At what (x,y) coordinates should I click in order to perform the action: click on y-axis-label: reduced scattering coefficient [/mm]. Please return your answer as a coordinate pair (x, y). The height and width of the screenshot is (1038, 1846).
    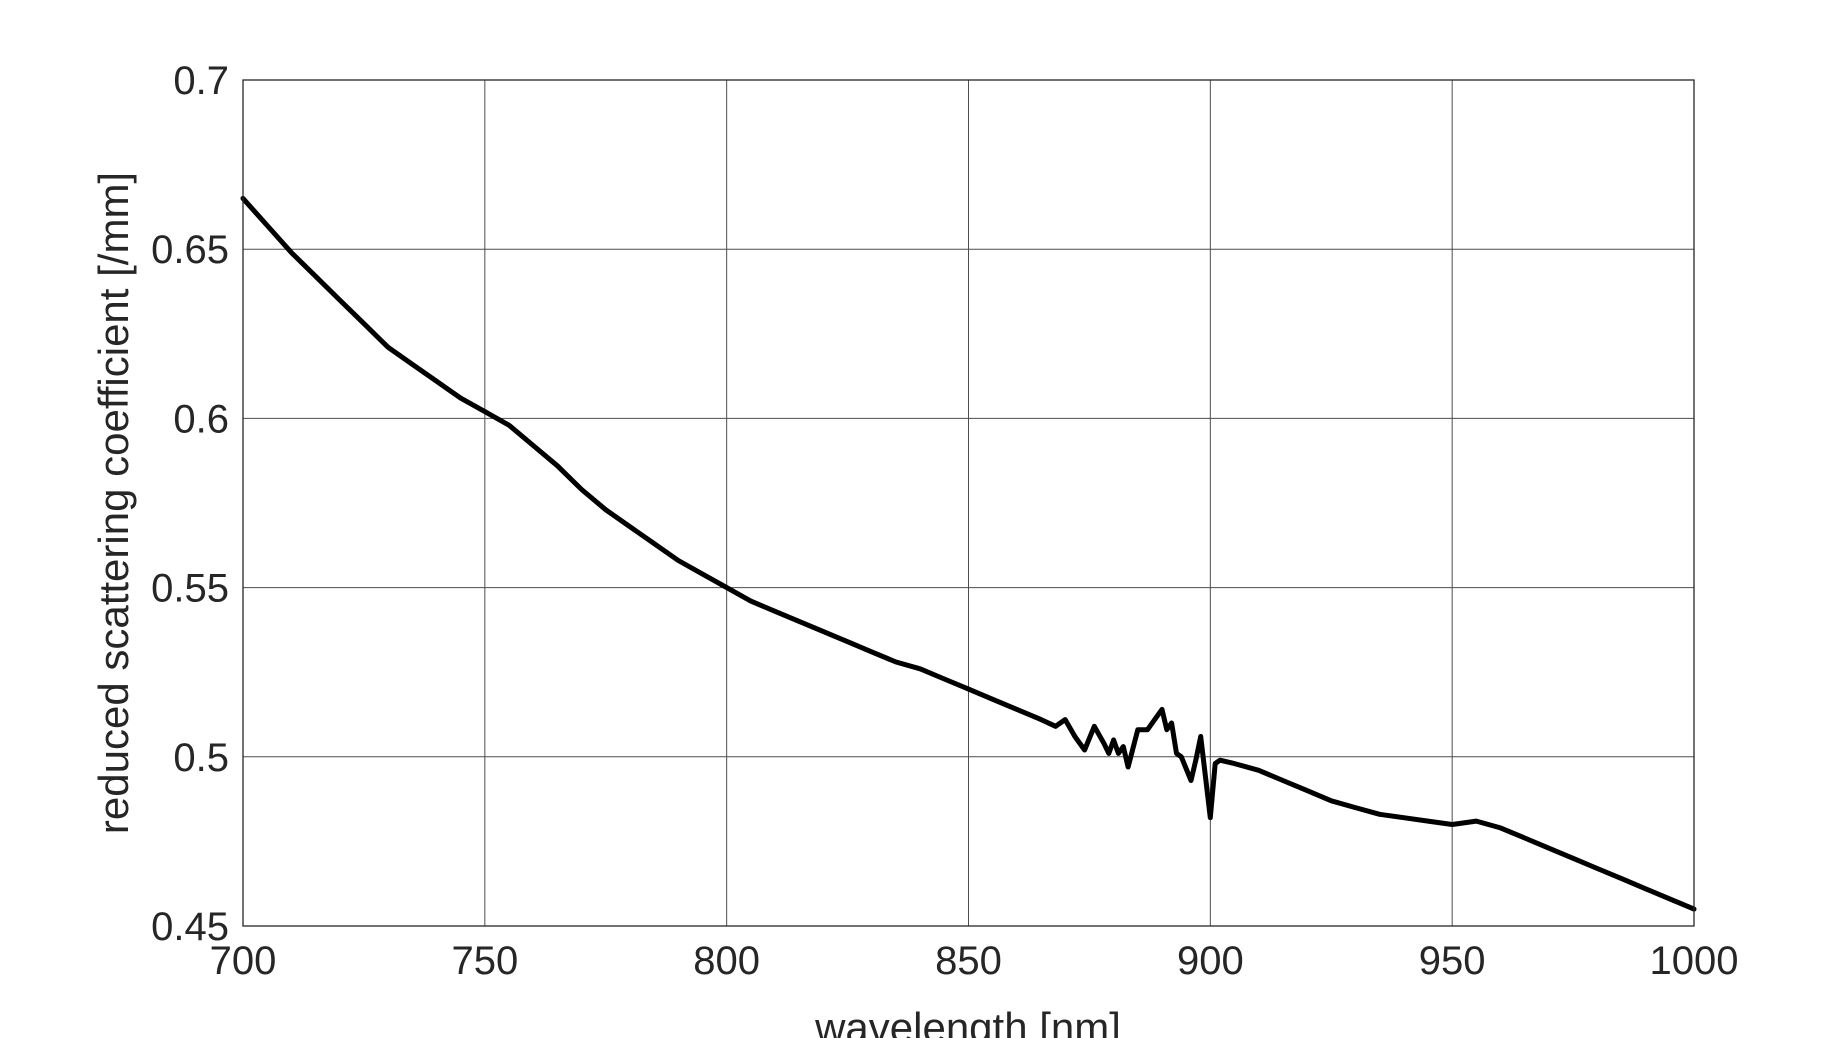
    Looking at the image, I should click on (113, 503).